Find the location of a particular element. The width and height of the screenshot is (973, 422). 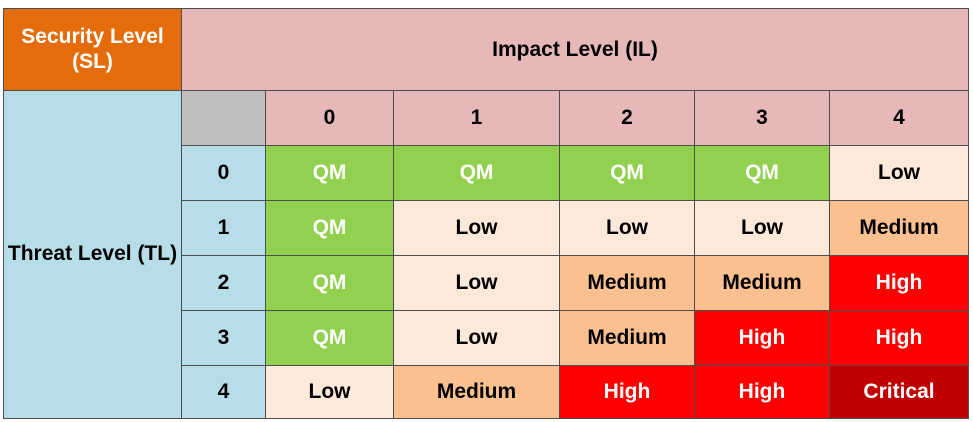

threat-level-4: 4 is located at coordinates (223, 392).